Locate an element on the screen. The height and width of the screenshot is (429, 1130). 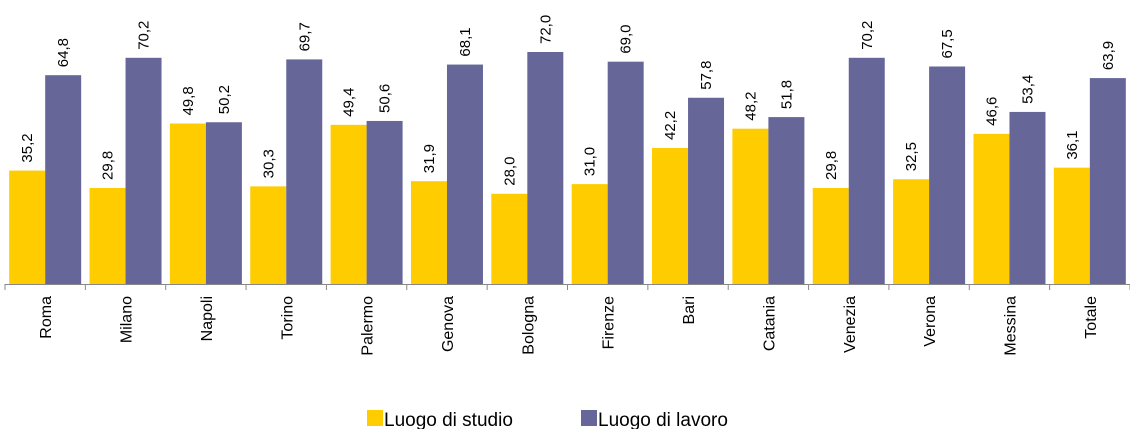
category-label: Verona is located at coordinates (930, 321).